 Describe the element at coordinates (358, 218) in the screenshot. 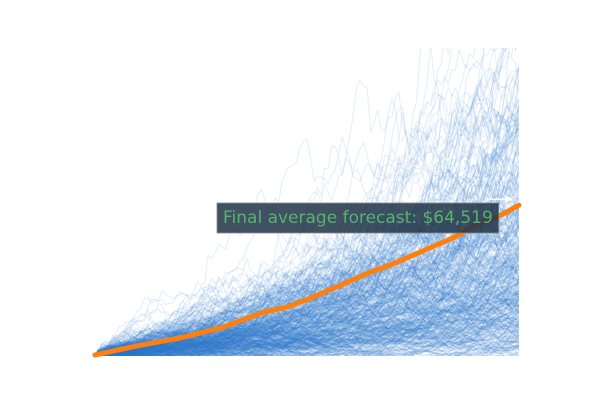

I see `annotation-text: Final average forecast: $64,519` at that location.